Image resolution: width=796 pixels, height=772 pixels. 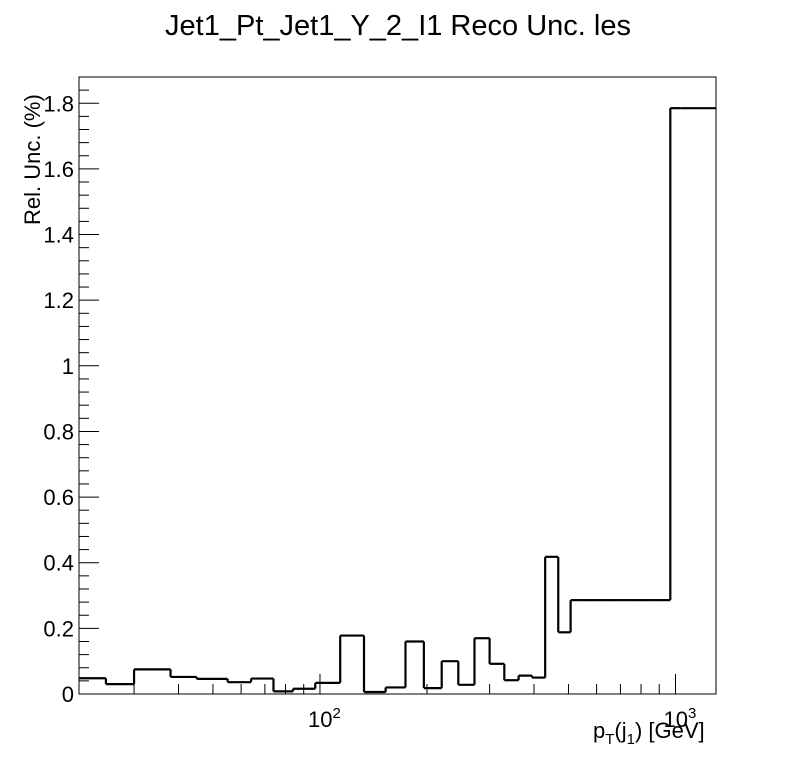 What do you see at coordinates (692, 713) in the screenshot?
I see `x-tick-exponent: 3` at bounding box center [692, 713].